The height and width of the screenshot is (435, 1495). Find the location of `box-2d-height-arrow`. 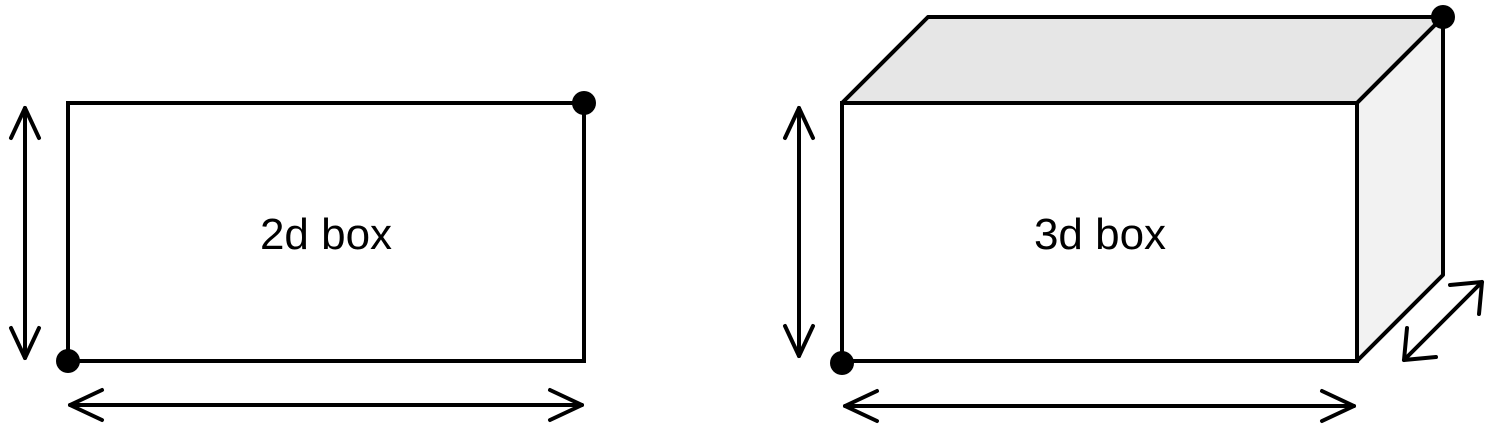

box-2d-height-arrow is located at coordinates (25, 233).